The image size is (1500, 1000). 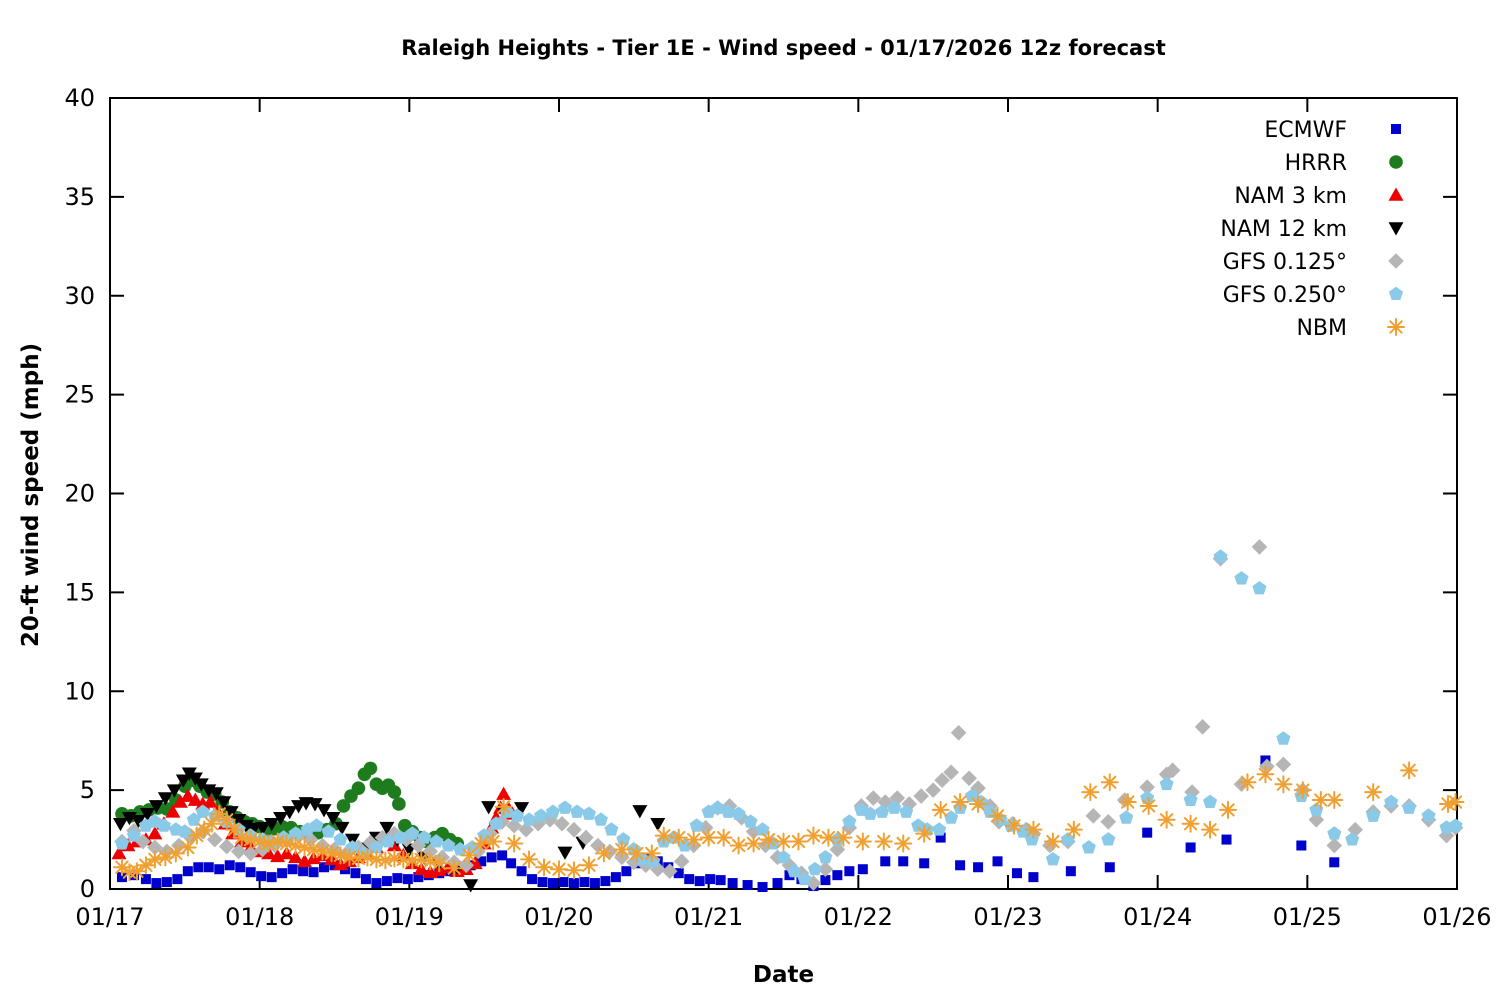 What do you see at coordinates (708, 917) in the screenshot?
I see `x-tick-label: 01/21` at bounding box center [708, 917].